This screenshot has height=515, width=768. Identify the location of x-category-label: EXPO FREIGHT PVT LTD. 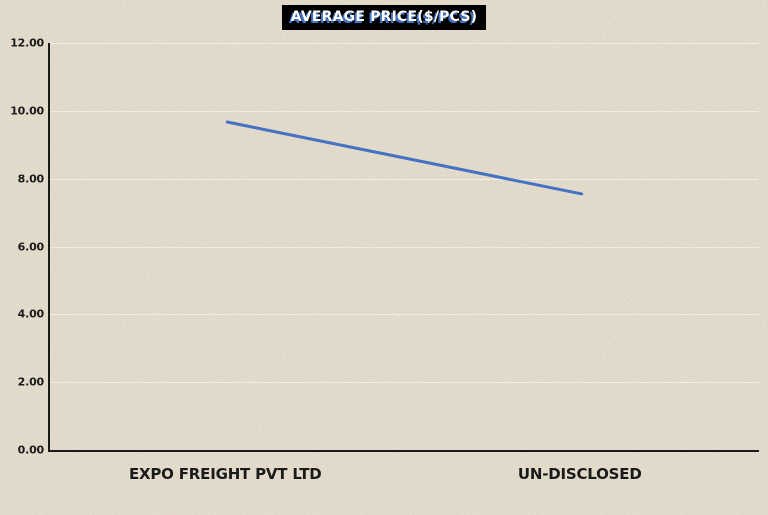
(225, 474).